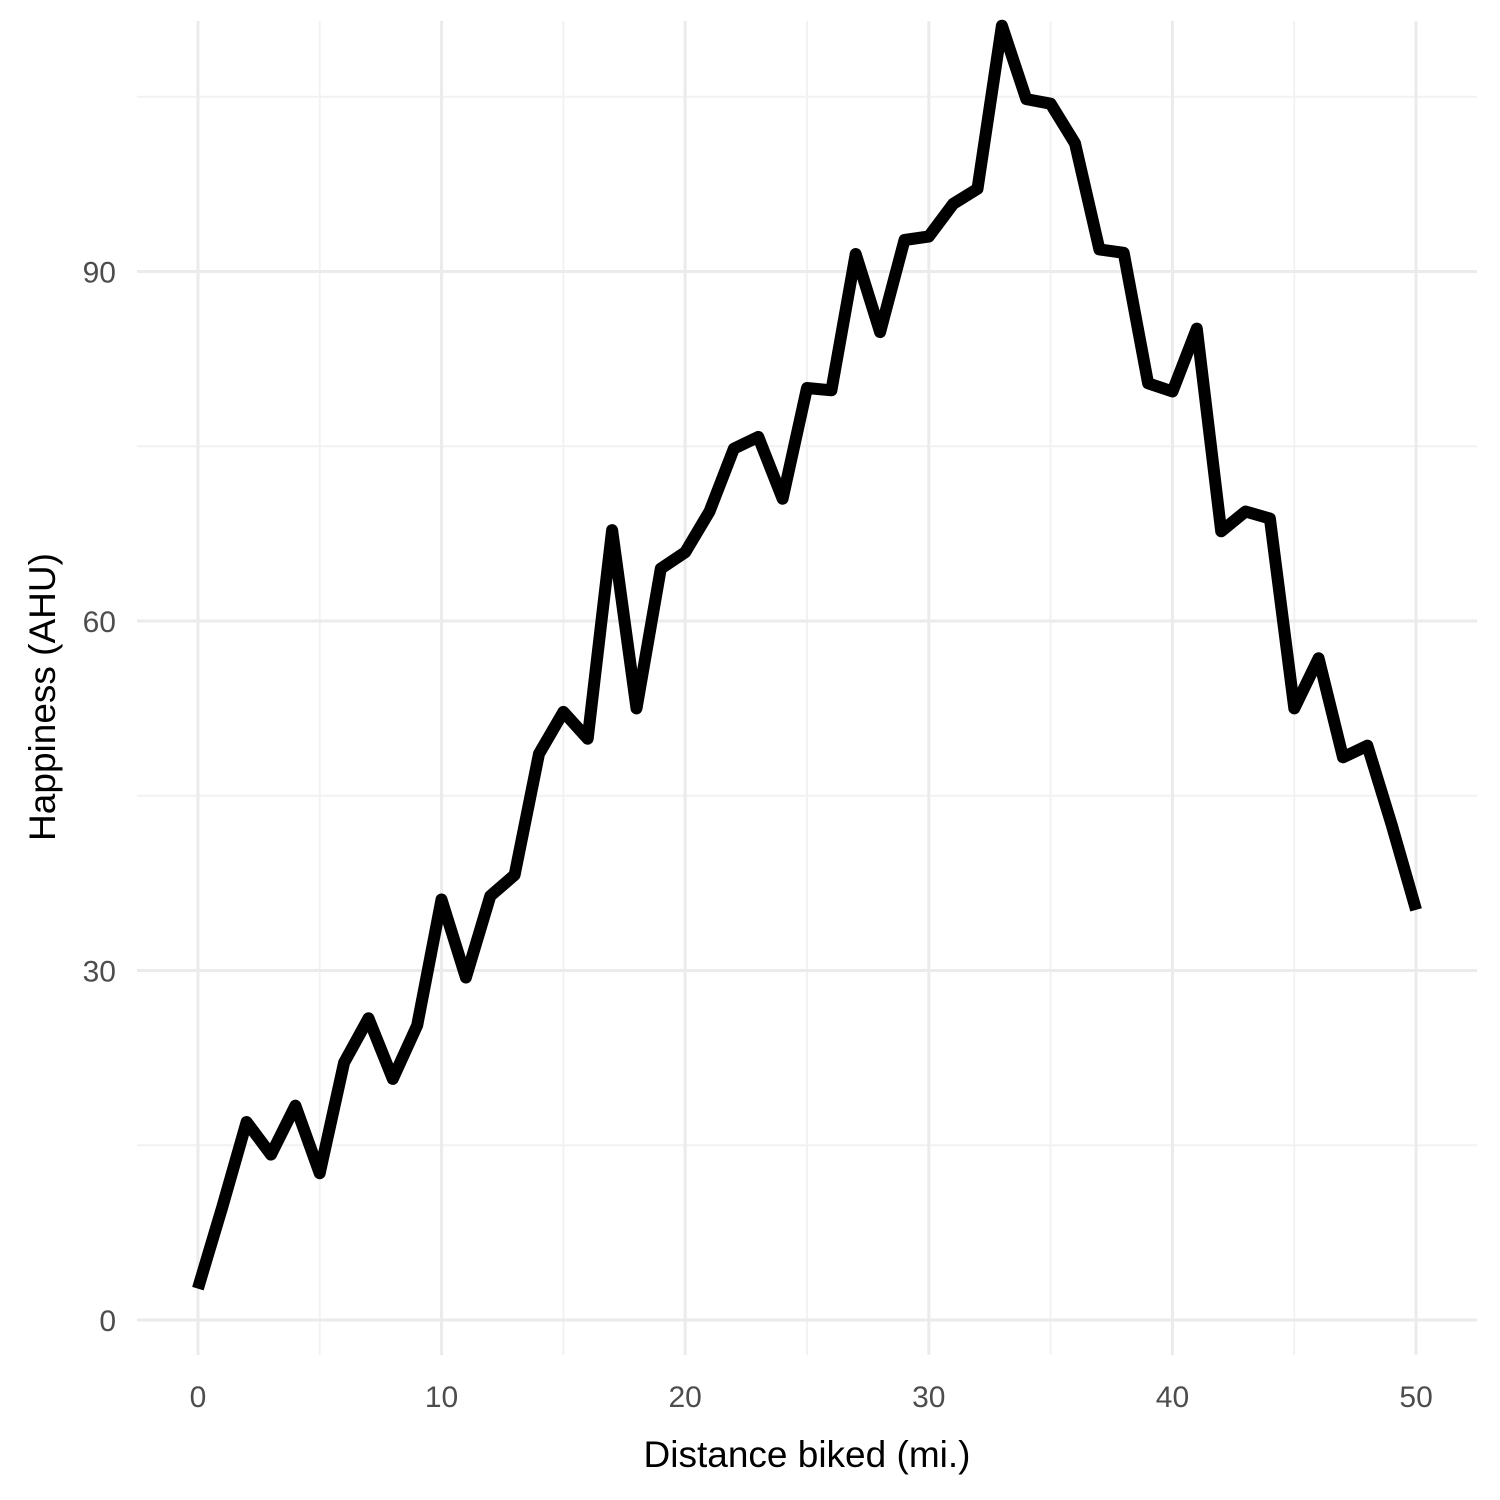 This screenshot has height=1500, width=1500. What do you see at coordinates (198, 1397) in the screenshot?
I see `x-tick-label: 0` at bounding box center [198, 1397].